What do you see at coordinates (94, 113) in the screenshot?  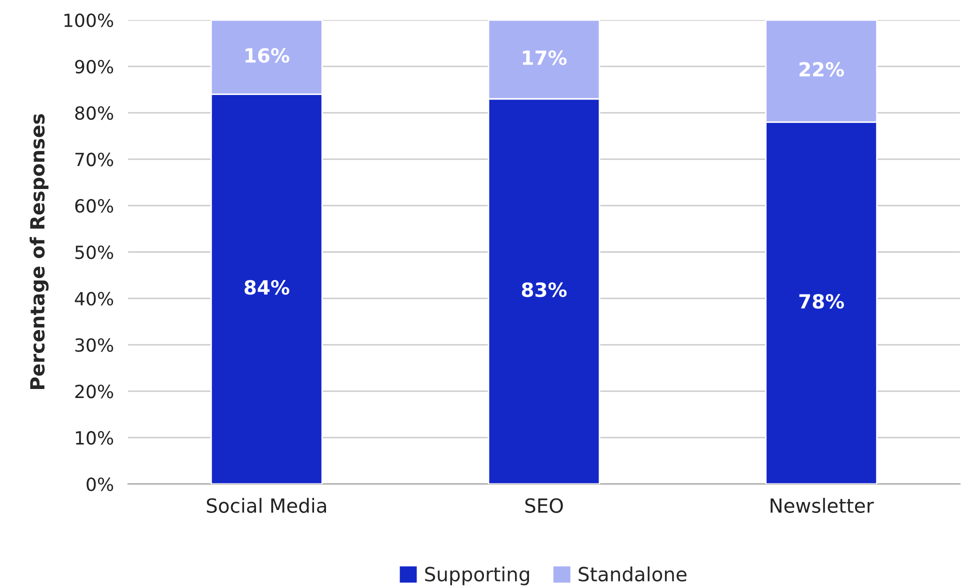 I see `y-tick-label: 80%` at bounding box center [94, 113].